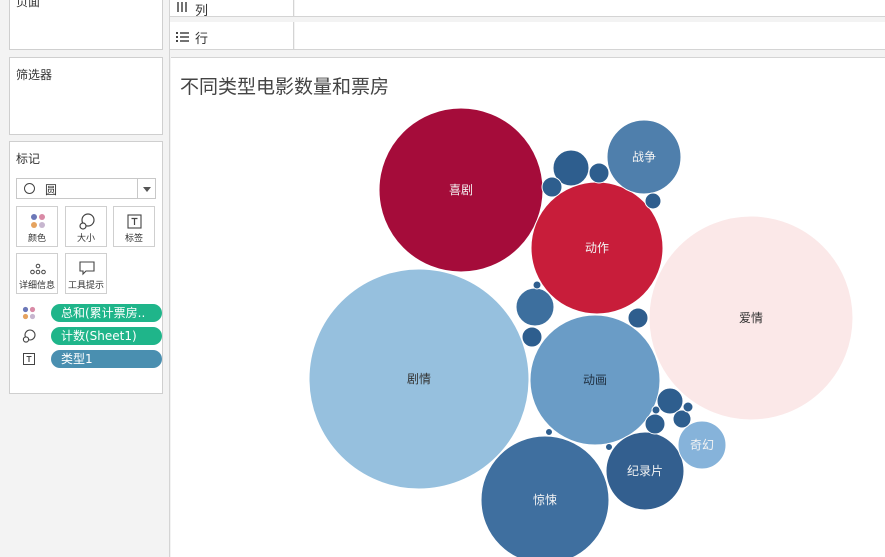 The width and height of the screenshot is (885, 557). I want to click on size-field-pill: 计数(Sheet1), so click(106, 336).